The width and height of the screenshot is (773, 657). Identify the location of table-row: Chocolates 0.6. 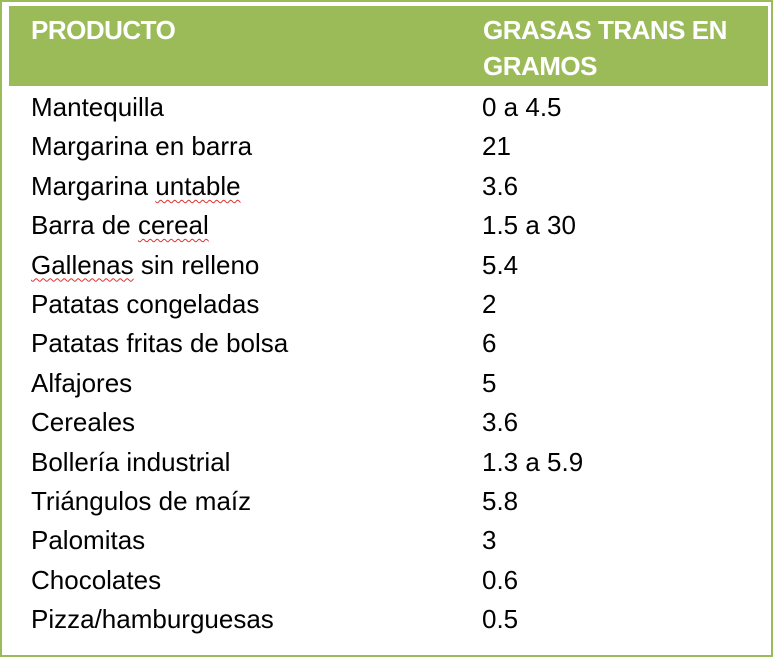
(386, 579).